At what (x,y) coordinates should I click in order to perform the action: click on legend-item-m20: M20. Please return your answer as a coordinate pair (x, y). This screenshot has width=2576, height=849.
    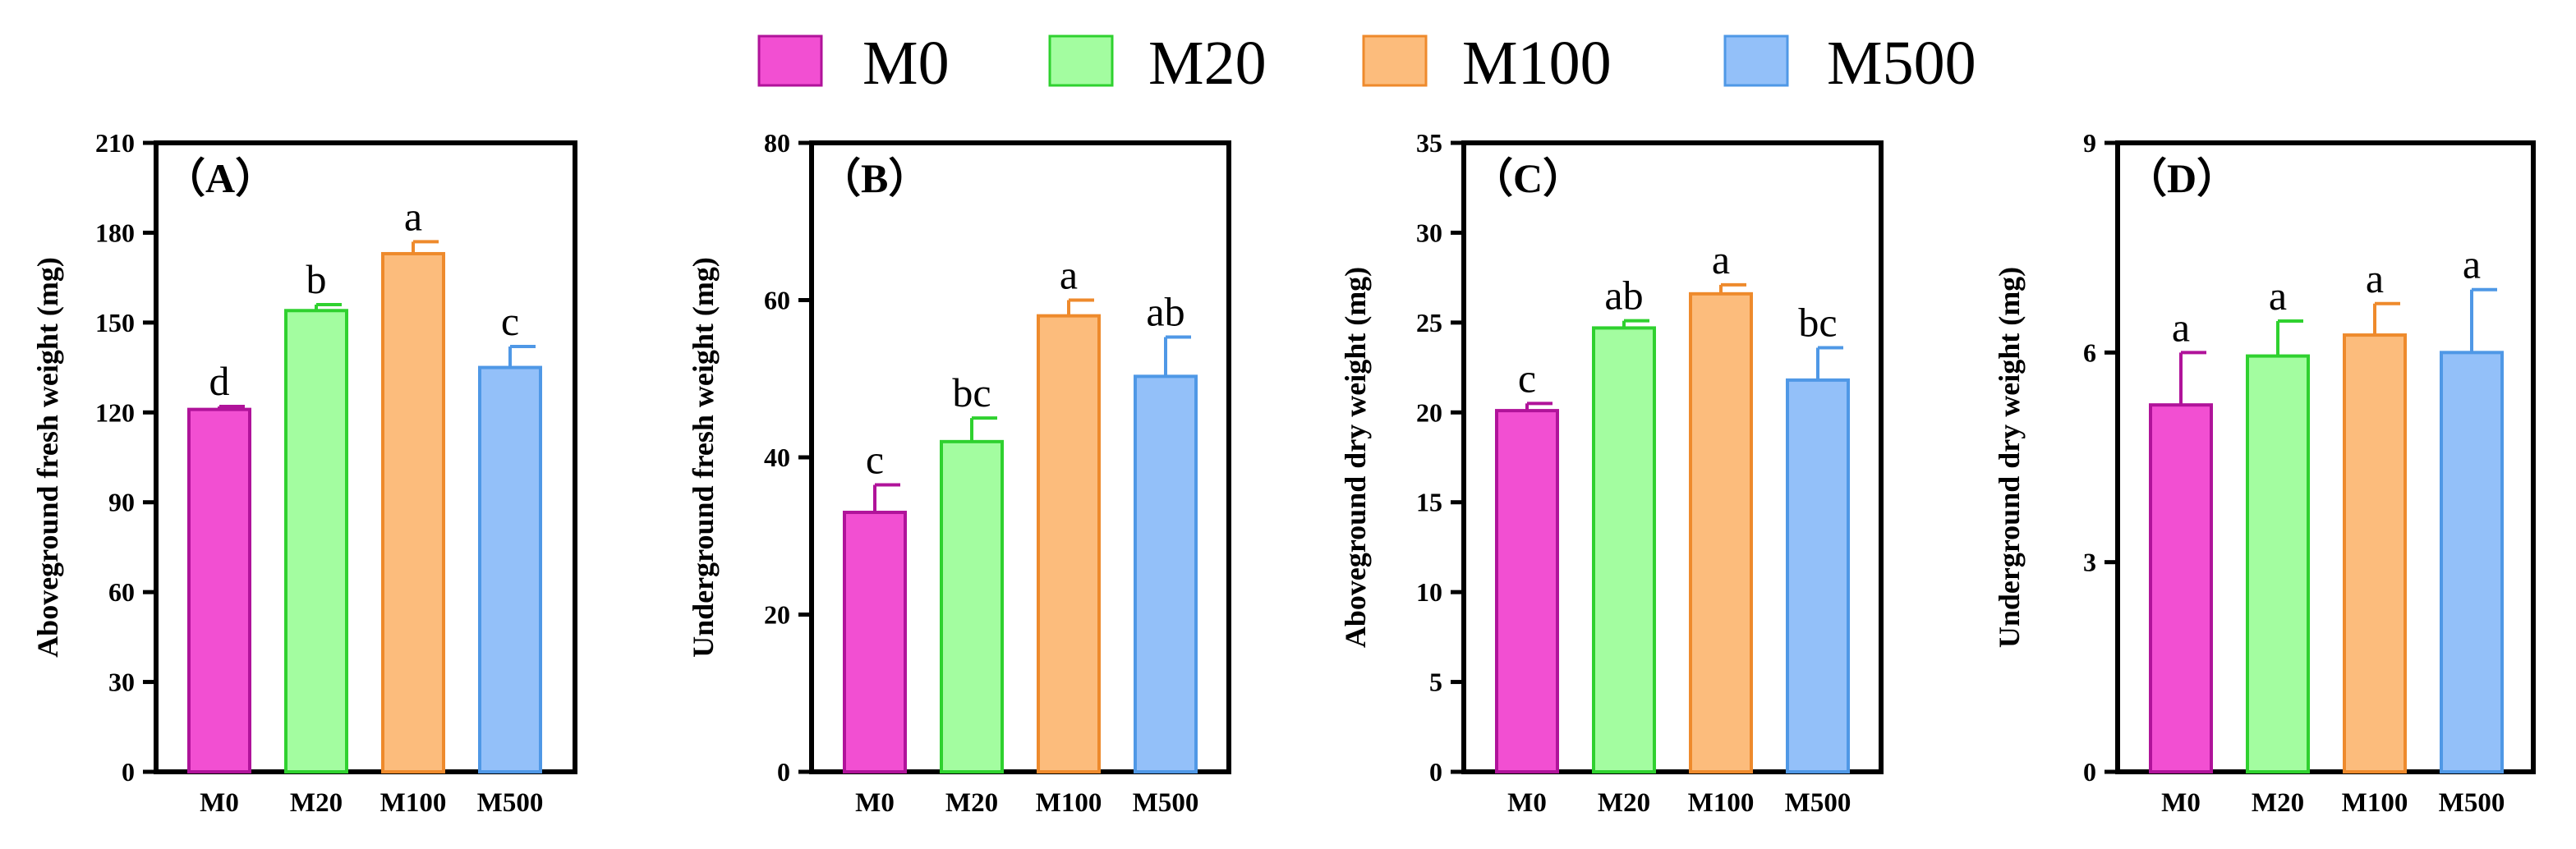
    Looking at the image, I should click on (1157, 63).